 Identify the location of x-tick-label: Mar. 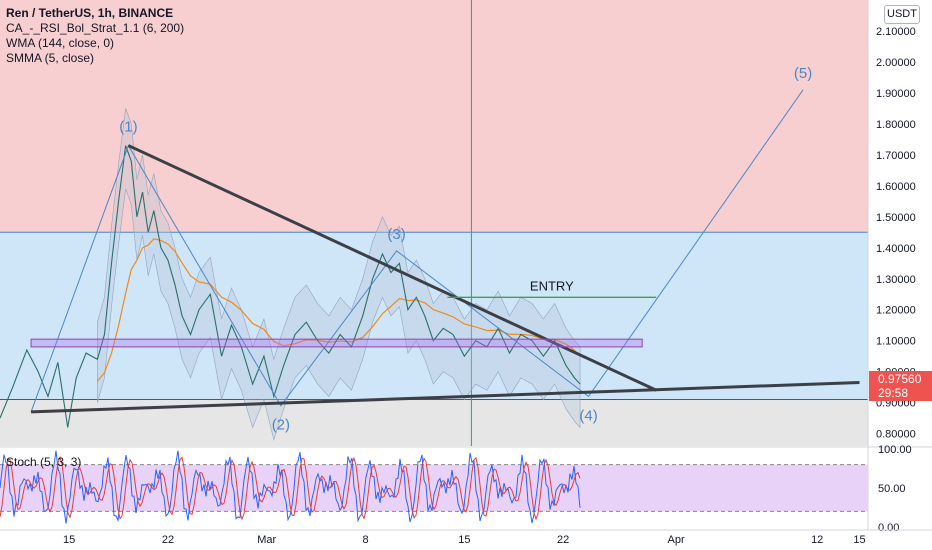
(266, 540).